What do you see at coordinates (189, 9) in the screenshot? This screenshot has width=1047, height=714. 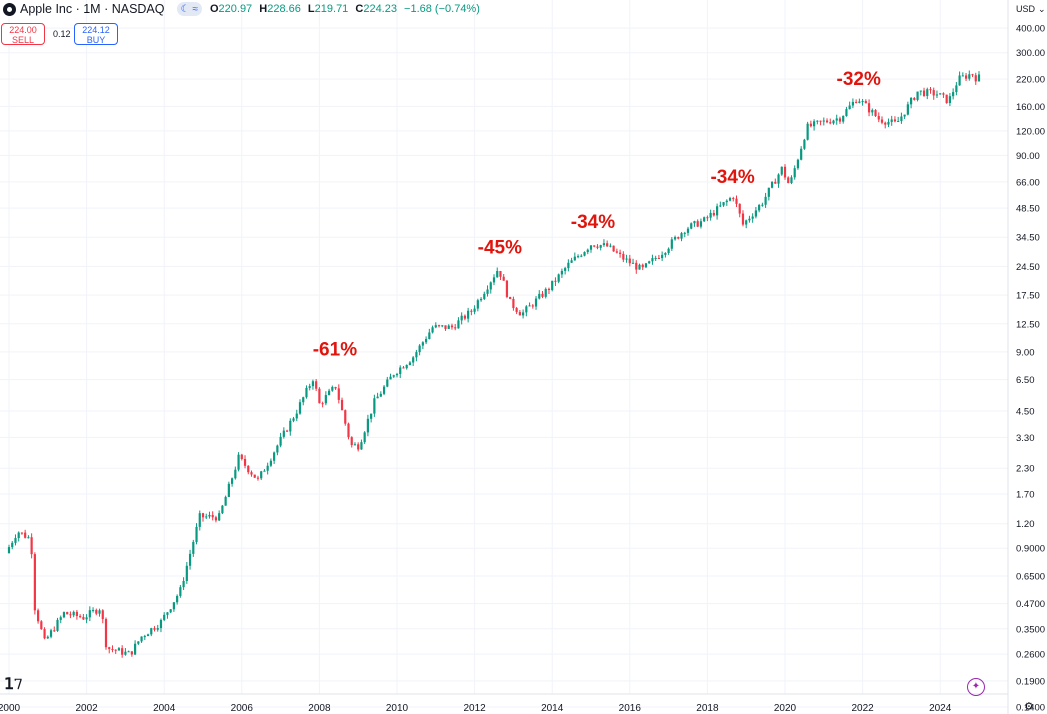 I see `market-status-pill: ☾ ≈` at bounding box center [189, 9].